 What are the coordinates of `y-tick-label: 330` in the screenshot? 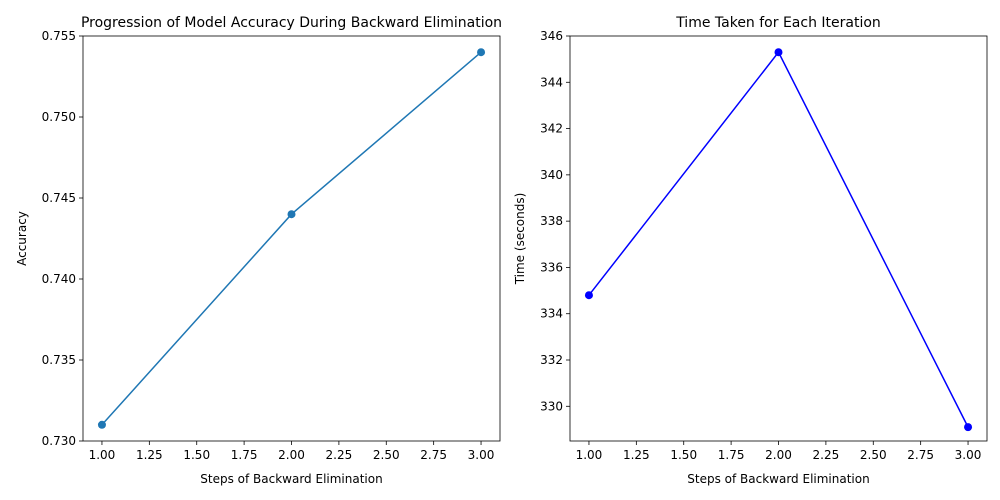 It's located at (551, 406).